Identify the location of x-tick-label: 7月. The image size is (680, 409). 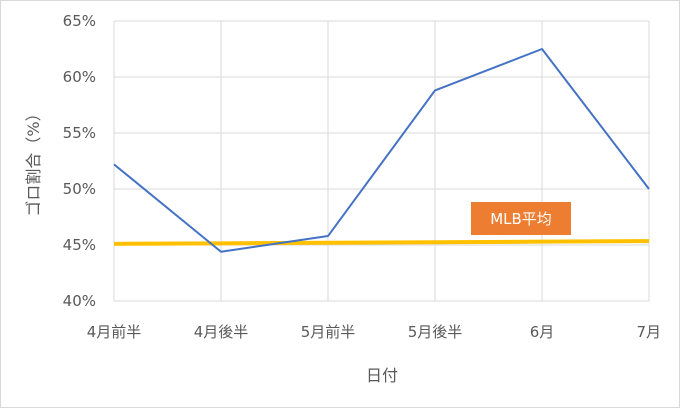
(648, 332).